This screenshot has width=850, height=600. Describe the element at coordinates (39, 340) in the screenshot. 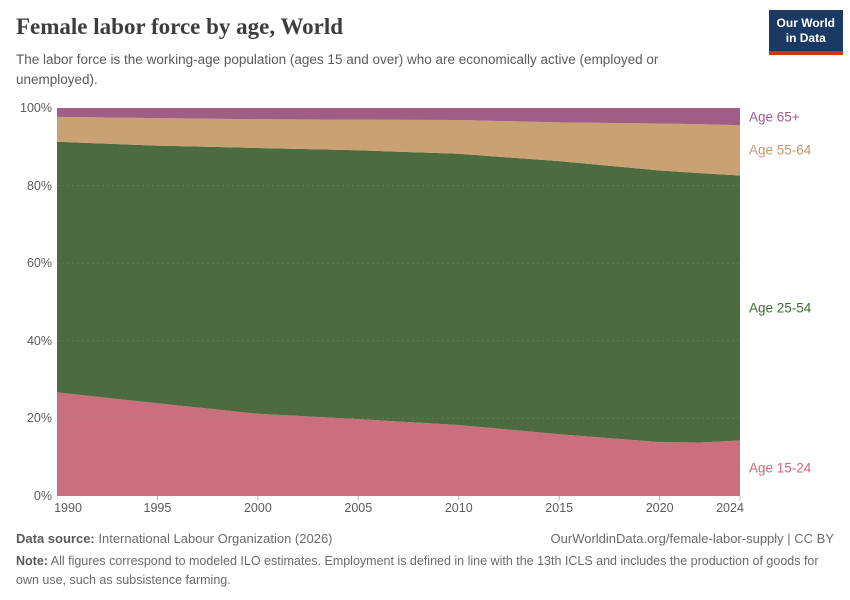

I see `y-tick-label-40: 40%` at that location.